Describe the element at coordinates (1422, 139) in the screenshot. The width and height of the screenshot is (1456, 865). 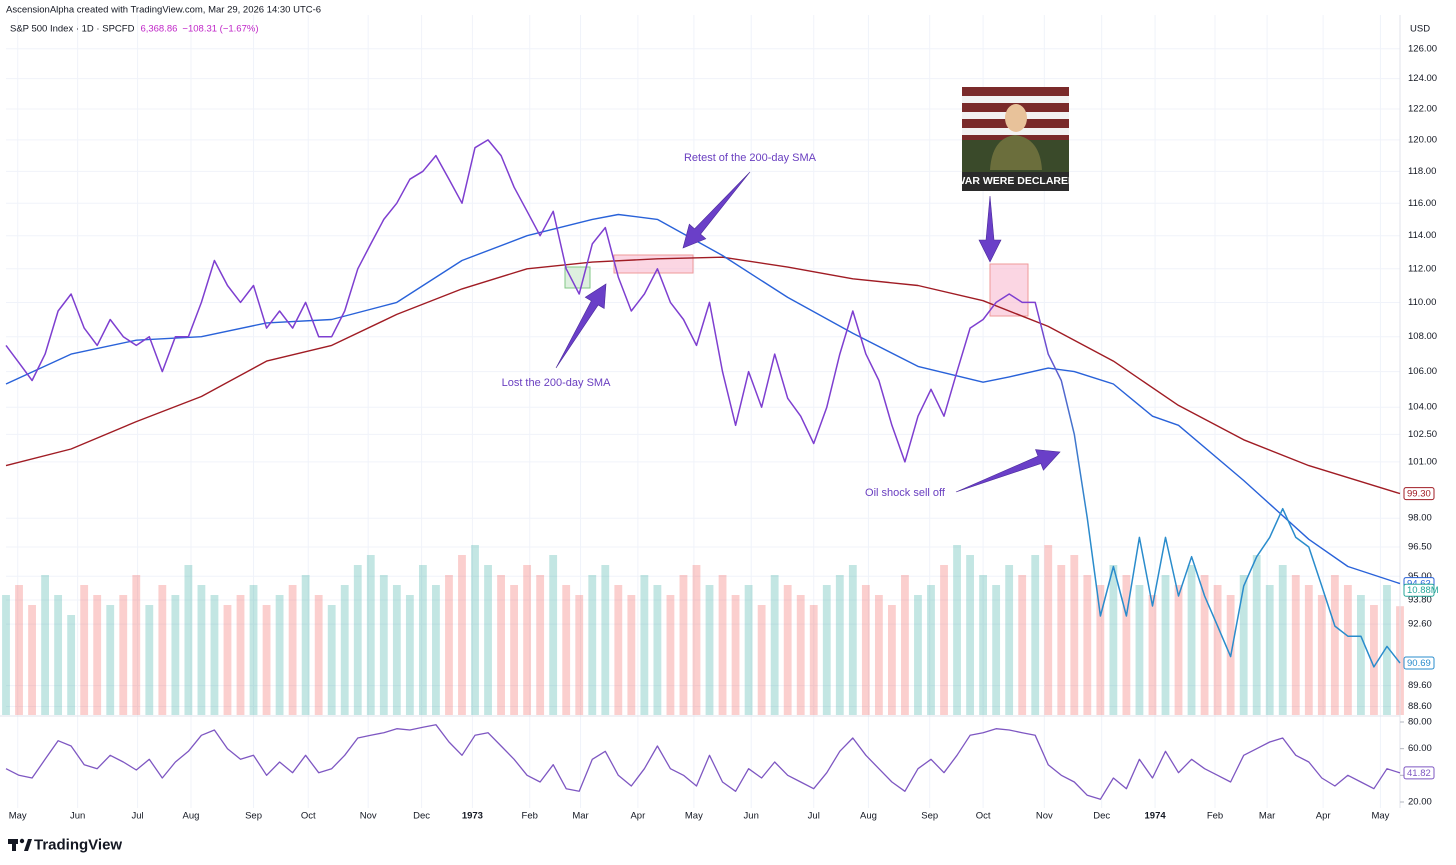
I see `y-tick-label: 120.00` at that location.